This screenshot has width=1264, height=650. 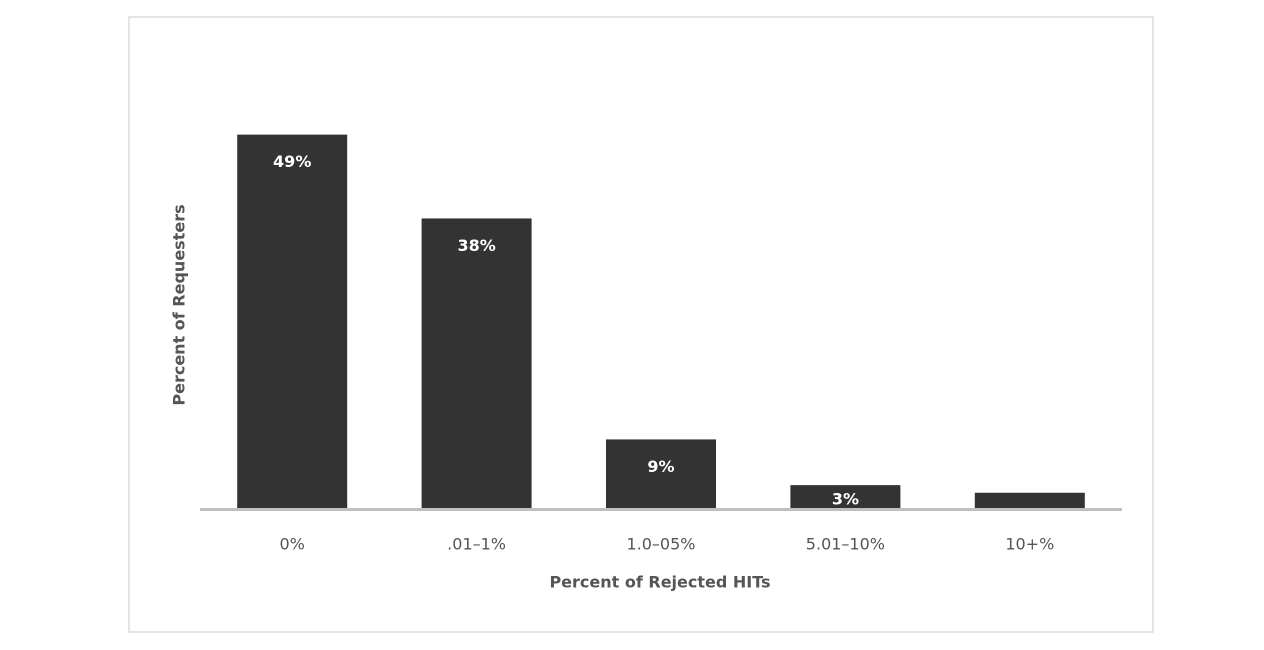 I want to click on x-tick-label: 5.01–10%, so click(x=845, y=544).